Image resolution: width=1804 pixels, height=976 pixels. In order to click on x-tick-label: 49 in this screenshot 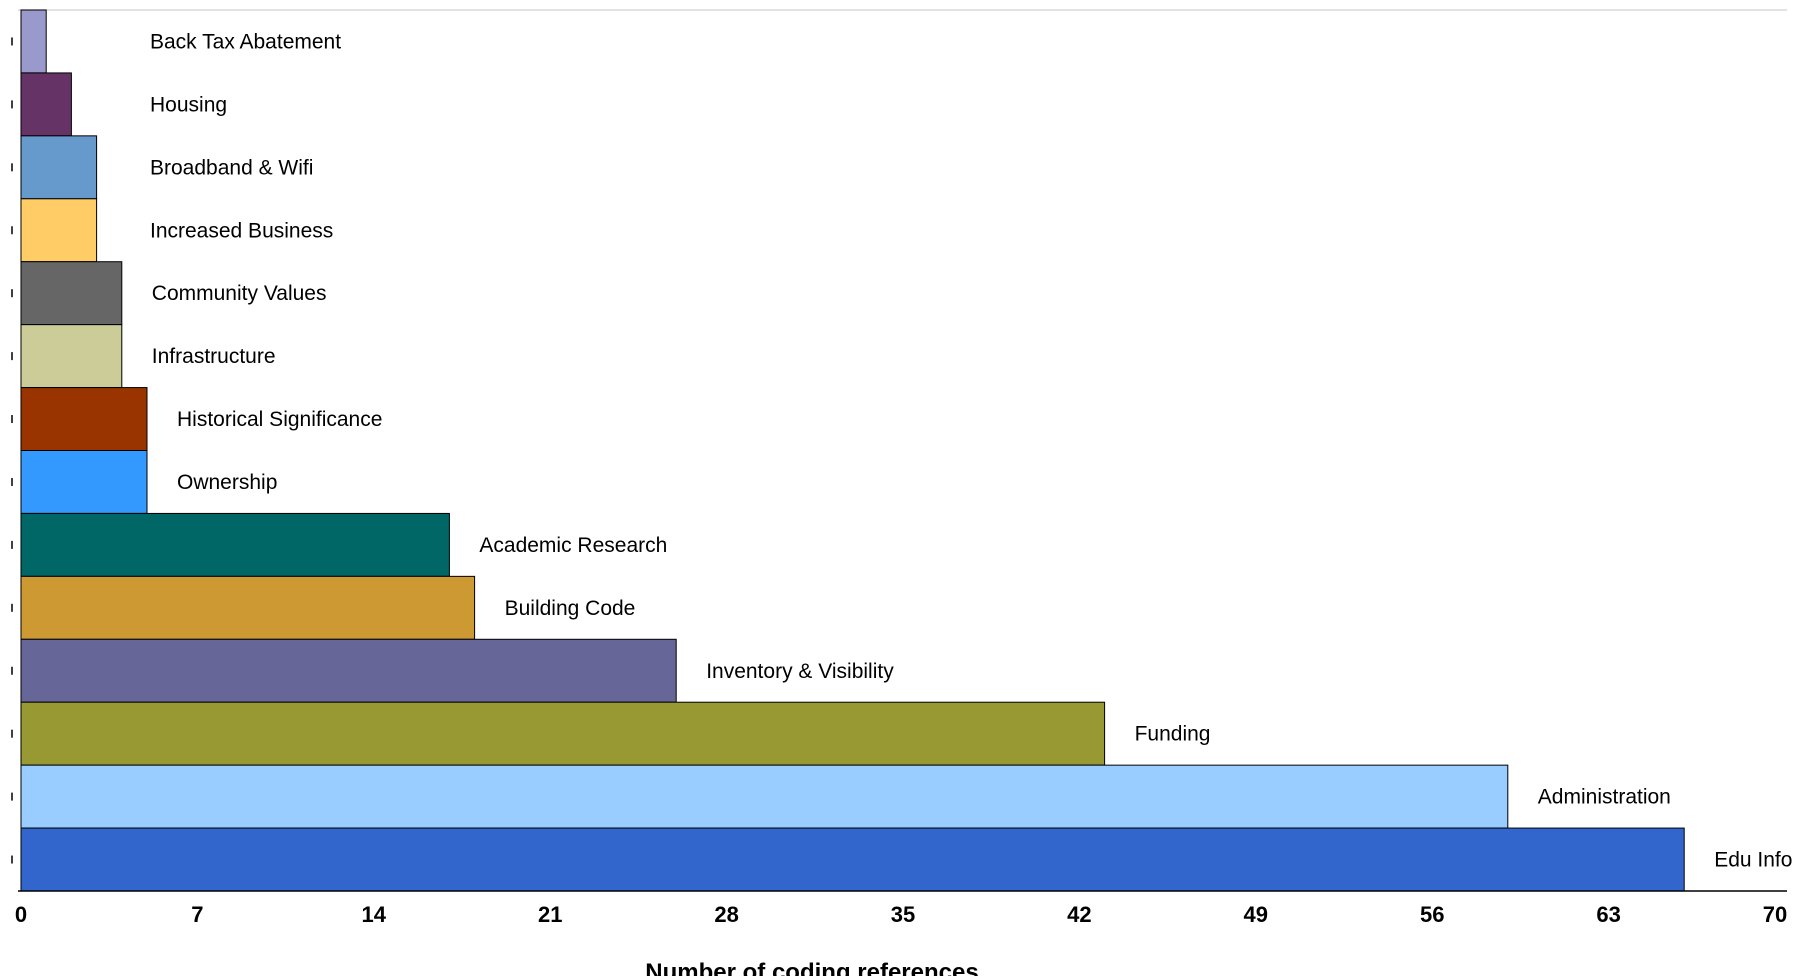, I will do `click(1256, 914)`.